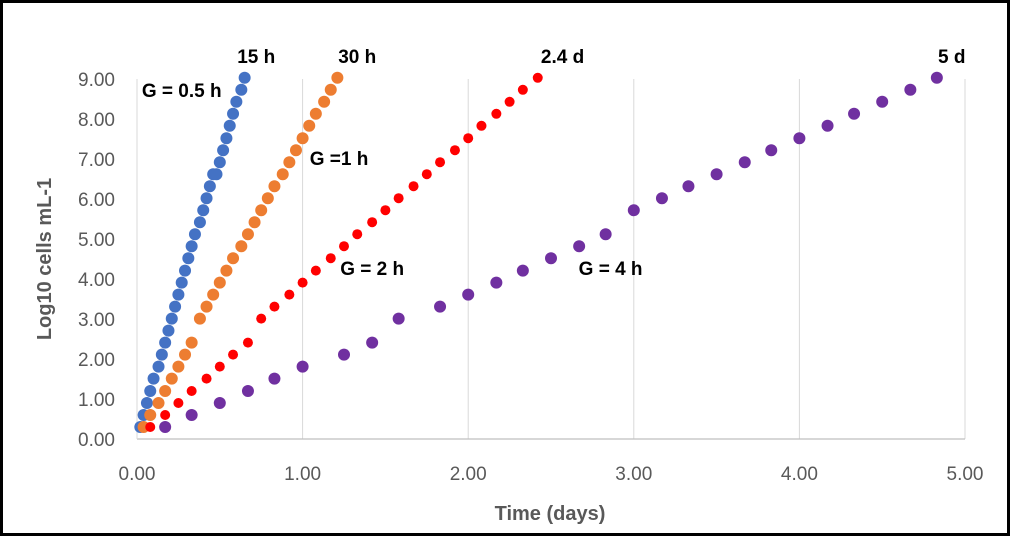 This screenshot has width=1010, height=539. I want to click on y-tick-label: 6.00, so click(96, 200).